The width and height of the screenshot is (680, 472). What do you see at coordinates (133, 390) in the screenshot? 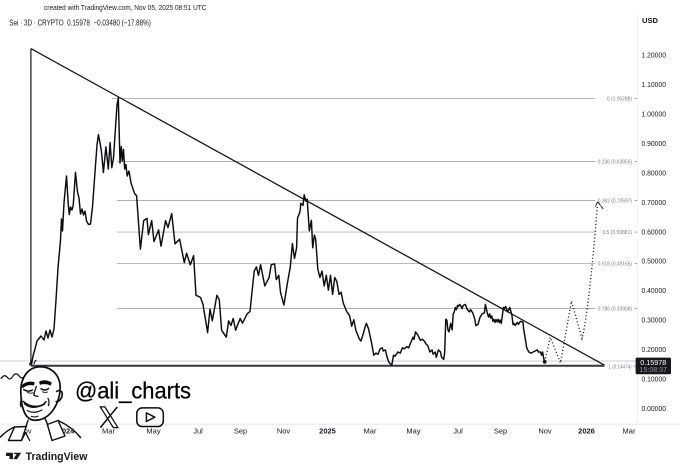
I see `svg-text: @ali_charts` at bounding box center [133, 390].